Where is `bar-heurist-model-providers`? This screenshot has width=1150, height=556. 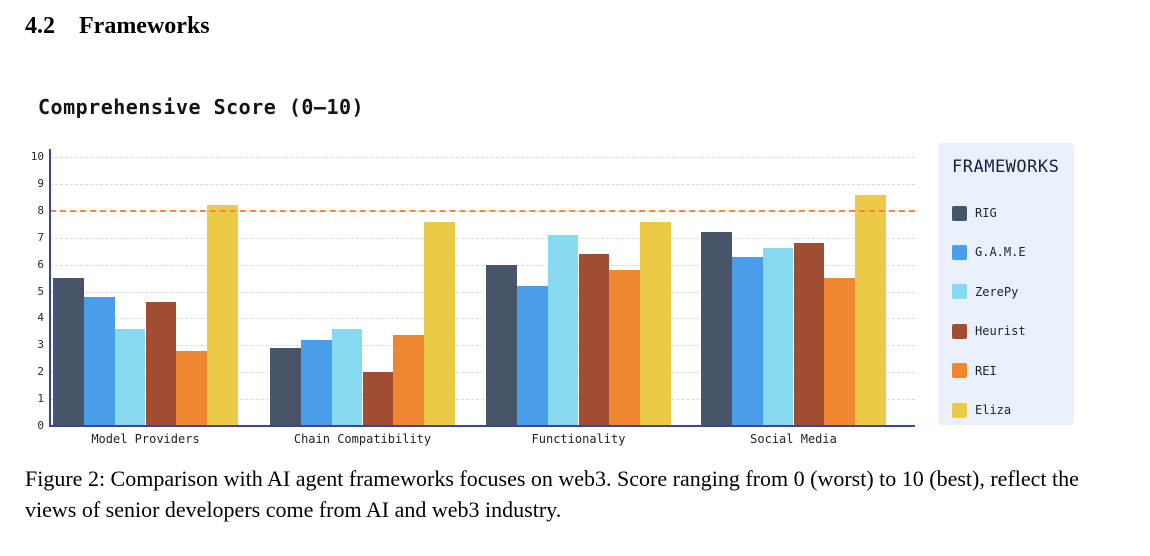
bar-heurist-model-providers is located at coordinates (161, 364).